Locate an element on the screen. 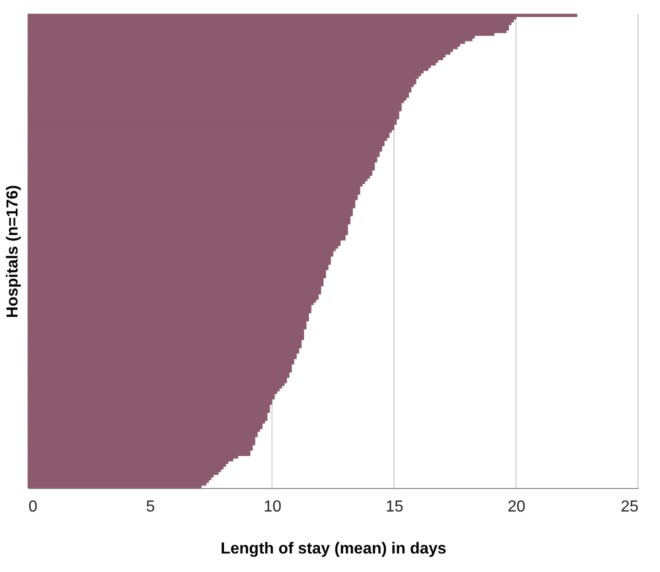 The height and width of the screenshot is (572, 660). x-tick-label: 25 is located at coordinates (629, 507).